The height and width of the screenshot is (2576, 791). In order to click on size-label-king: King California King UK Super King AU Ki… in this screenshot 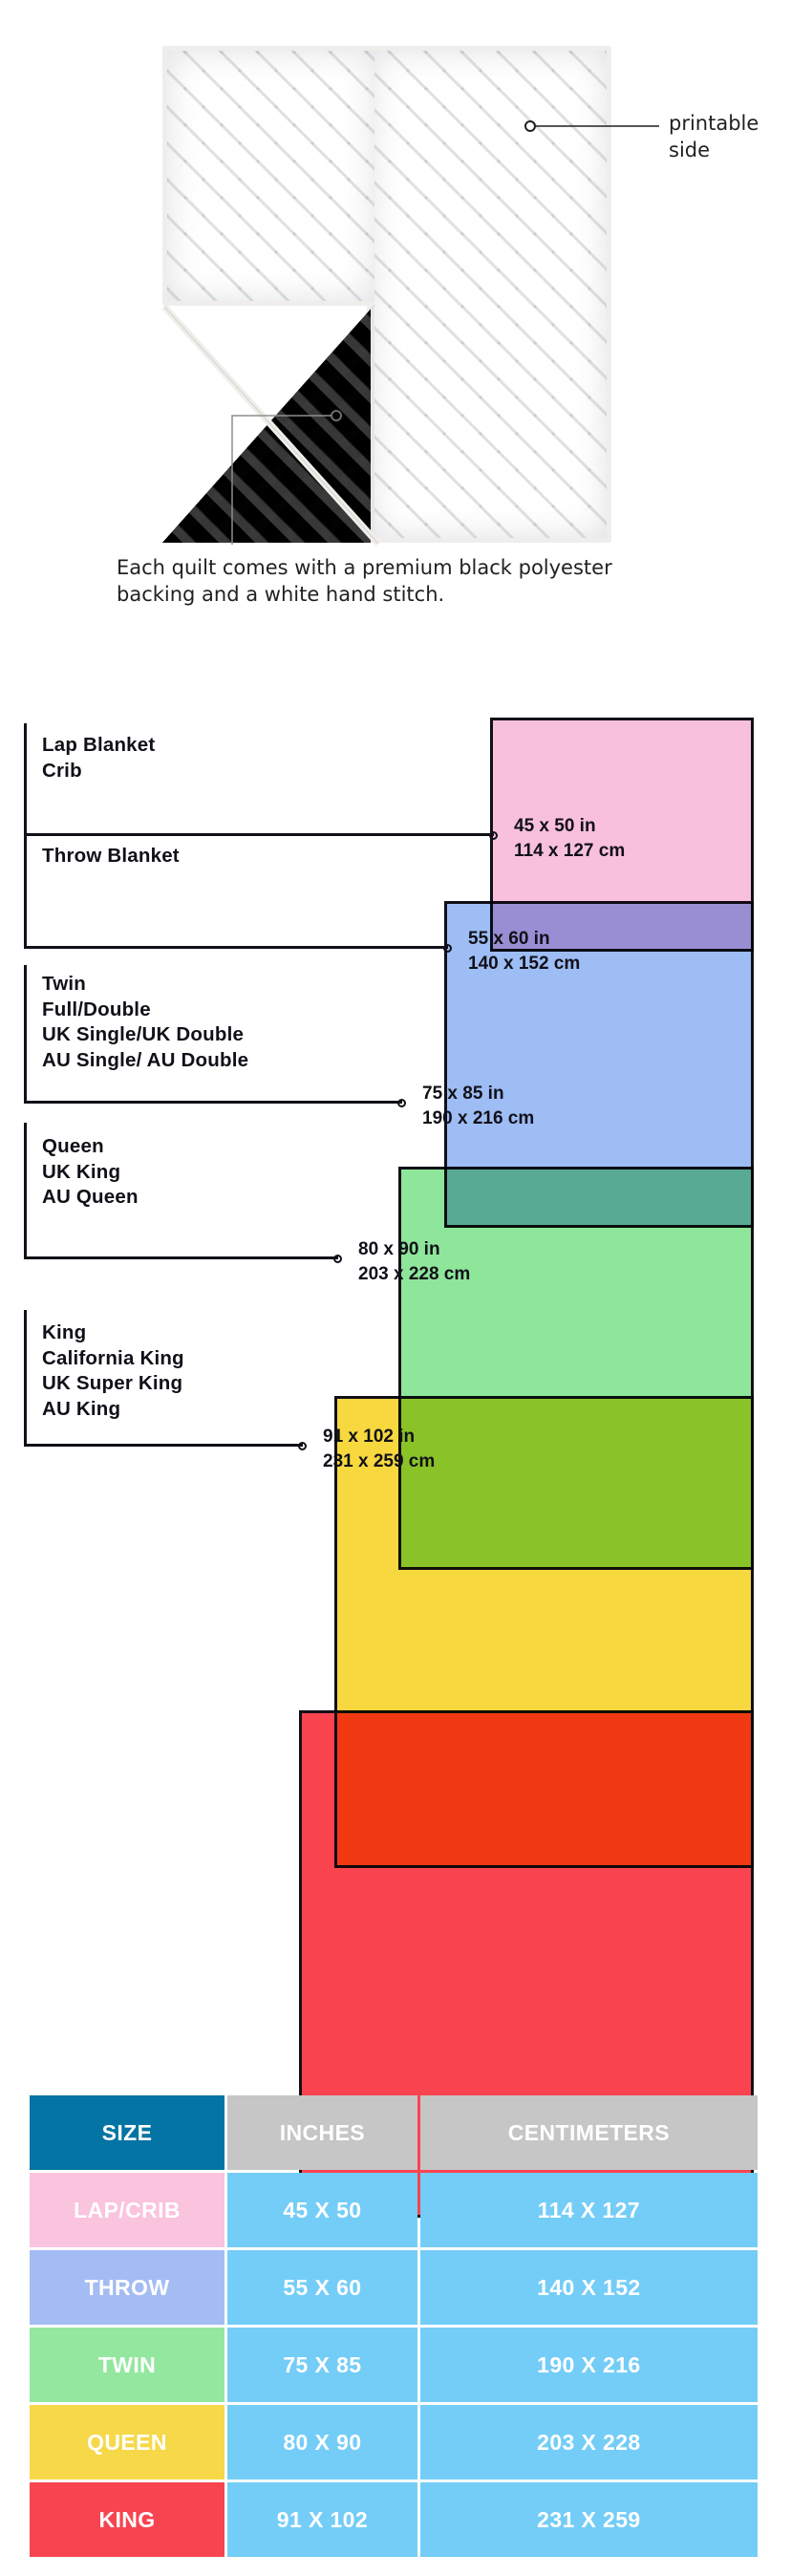, I will do `click(113, 1371)`.